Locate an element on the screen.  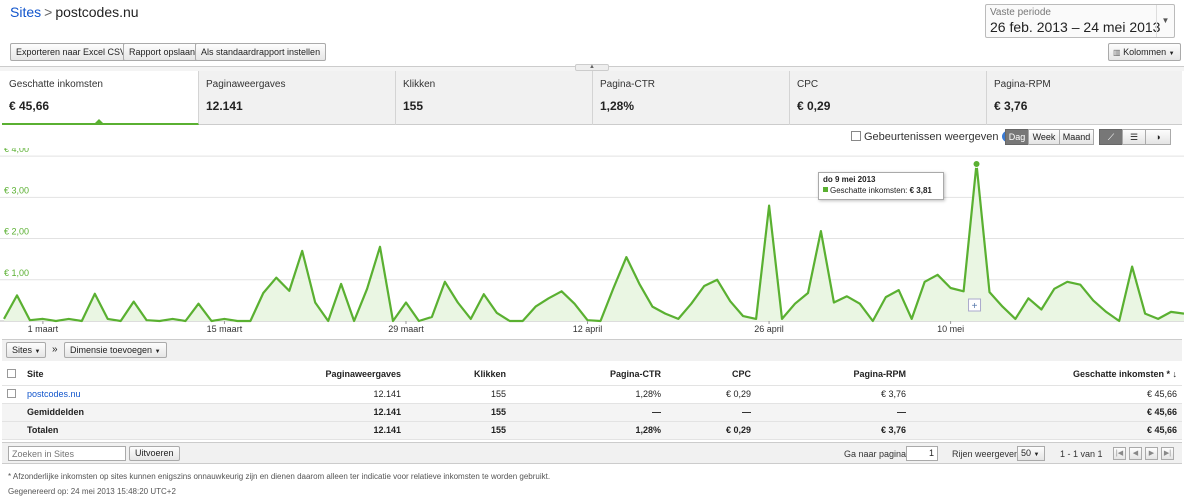
column-header-label: Geschatte inkomsten * is located at coordinates (1121, 374).